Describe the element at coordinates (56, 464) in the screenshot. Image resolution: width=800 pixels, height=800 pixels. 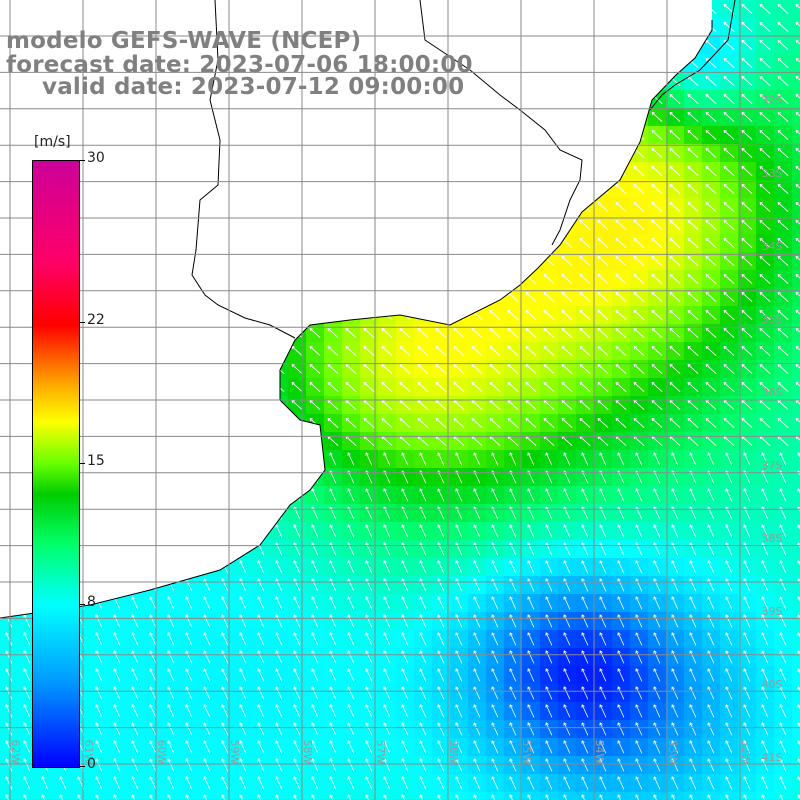
I see `colorbar` at that location.